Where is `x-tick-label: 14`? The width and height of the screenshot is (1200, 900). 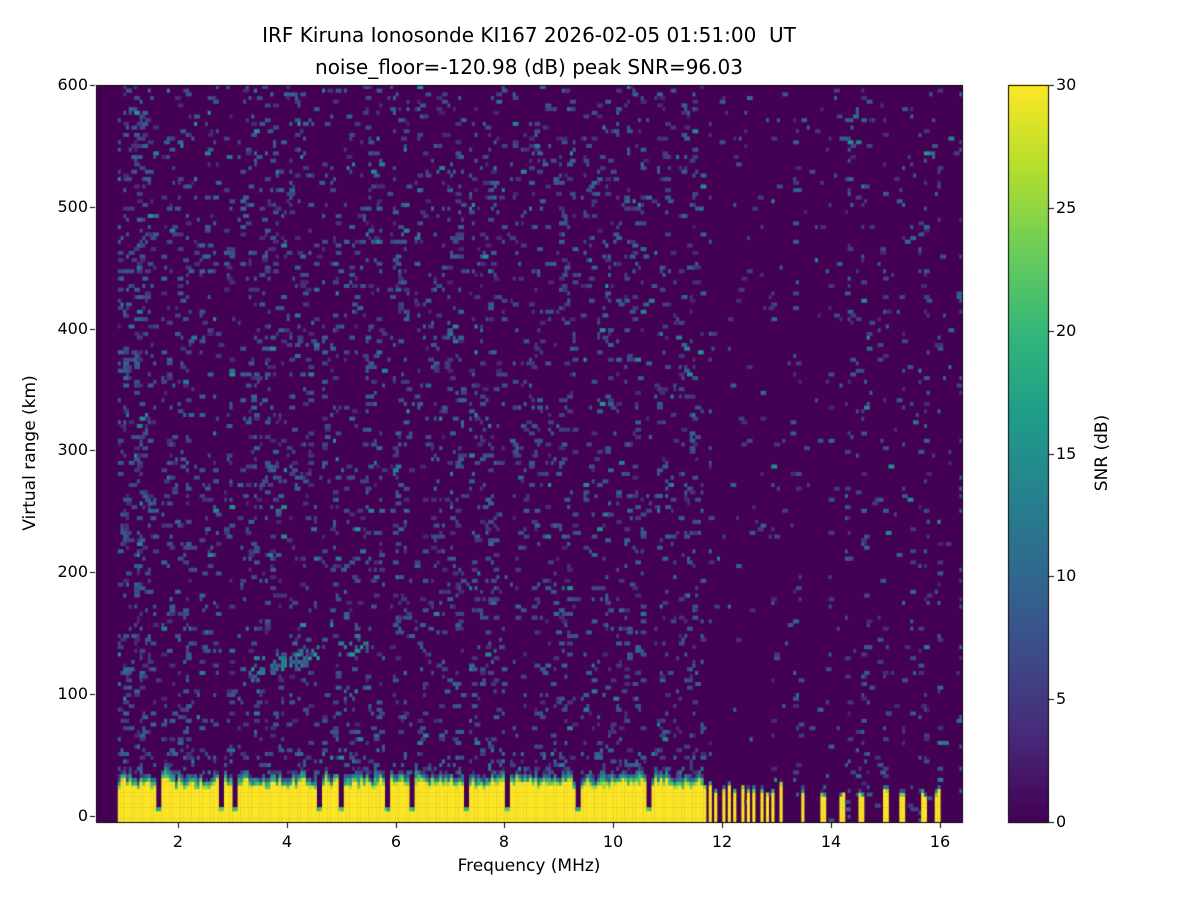
x-tick-label: 14 is located at coordinates (831, 841).